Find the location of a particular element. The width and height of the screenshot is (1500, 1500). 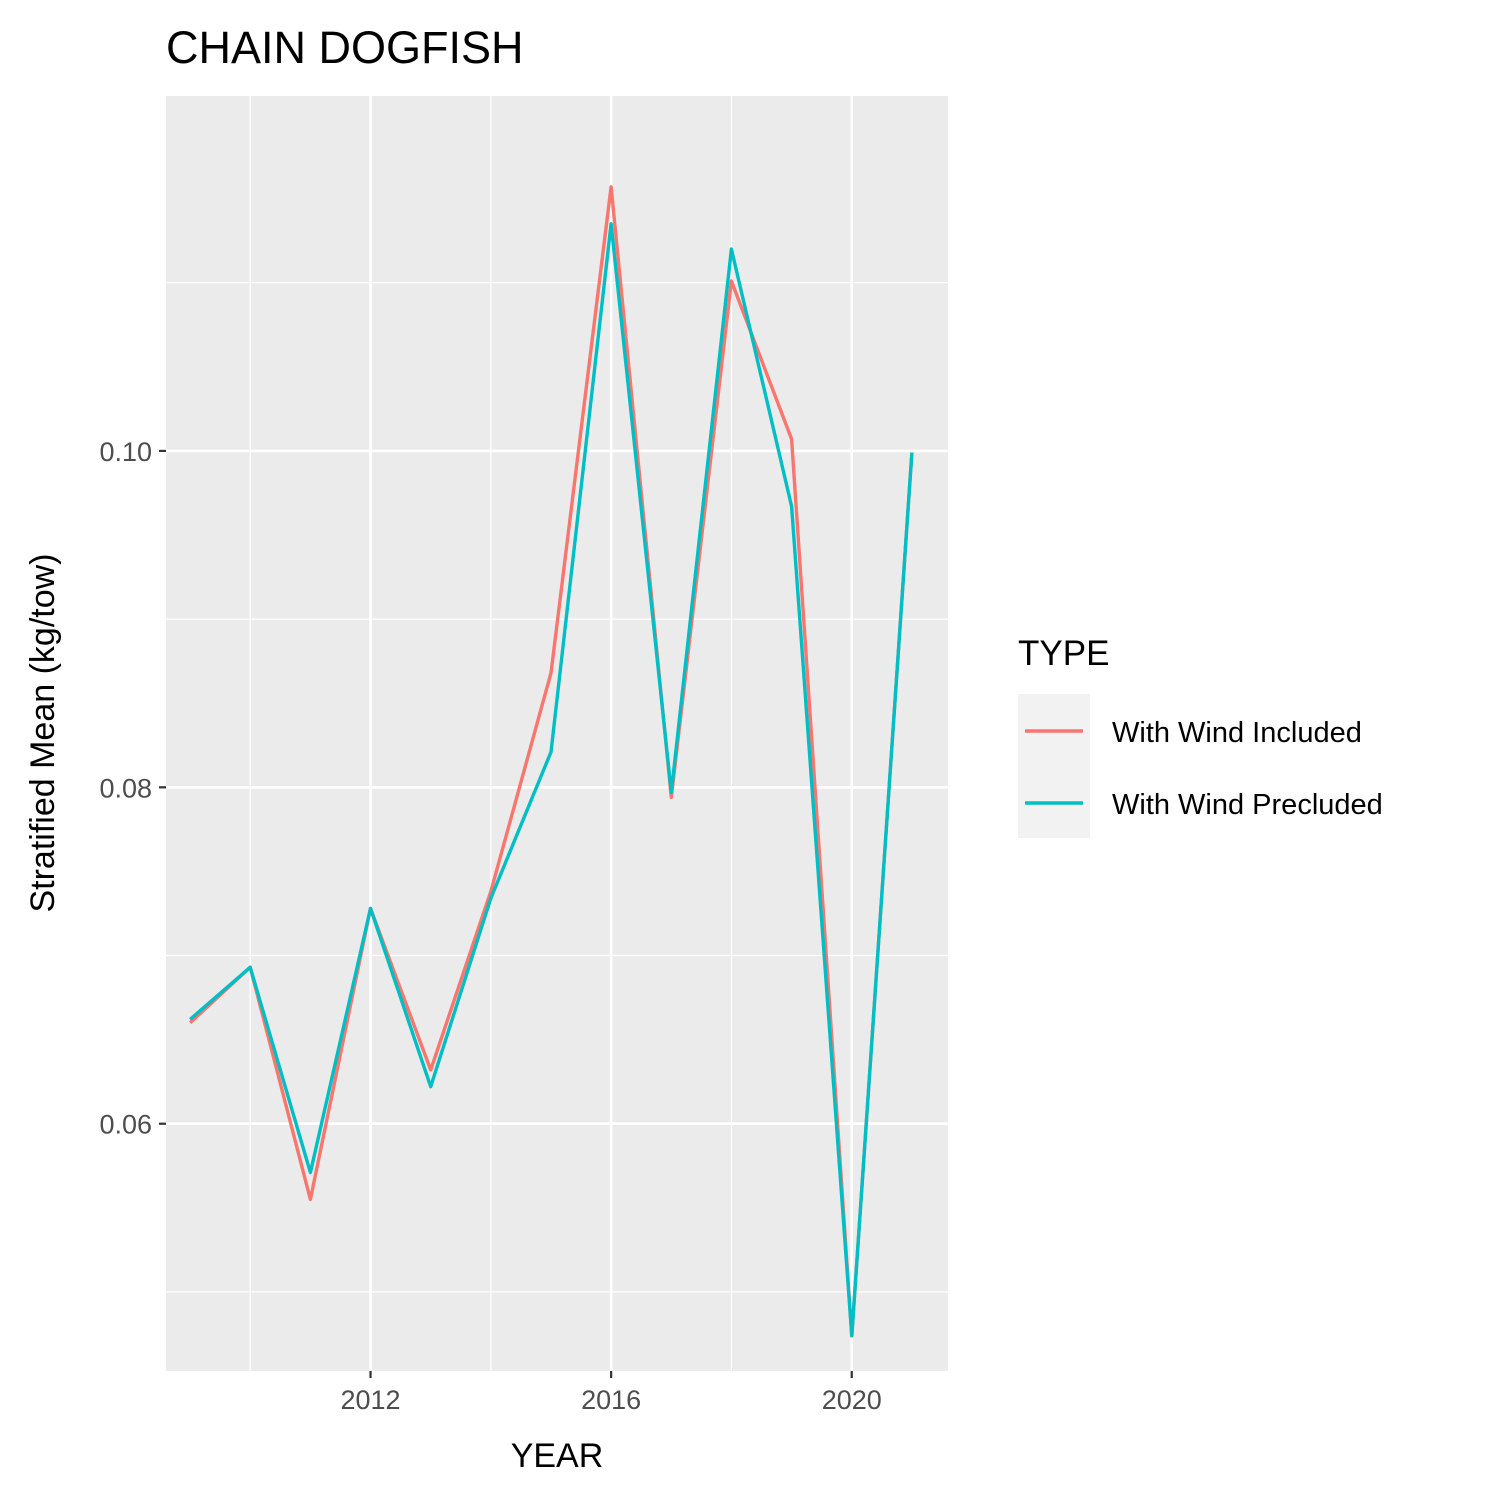

x-tick-label: 2016 is located at coordinates (611, 1400).